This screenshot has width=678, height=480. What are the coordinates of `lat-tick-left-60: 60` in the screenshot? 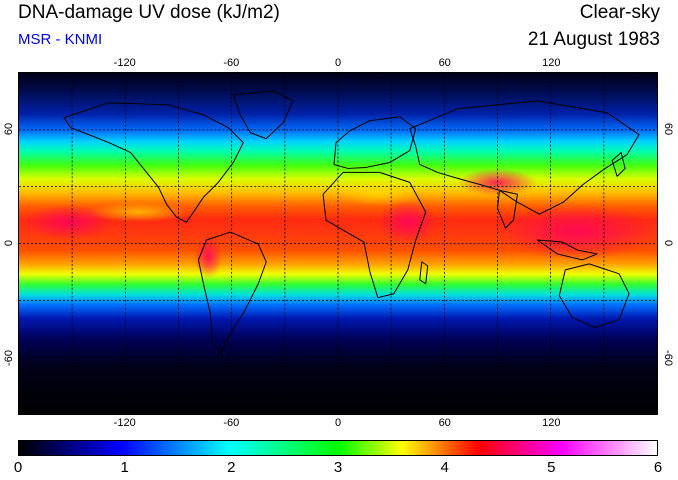 It's located at (9, 129).